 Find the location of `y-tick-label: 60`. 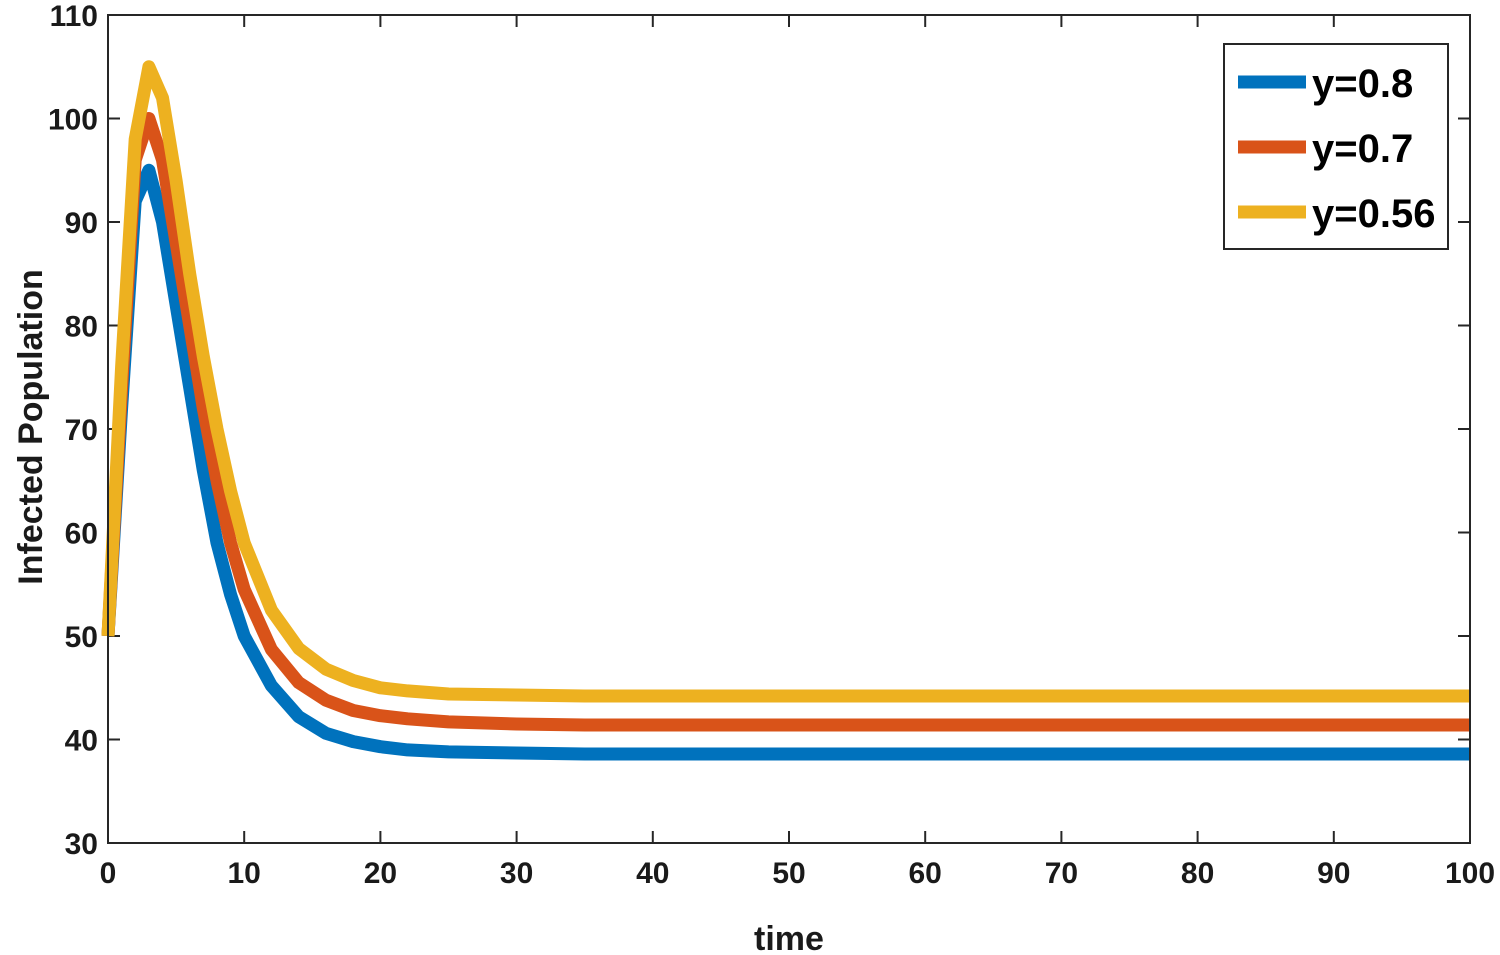

y-tick-label: 60 is located at coordinates (81, 534).